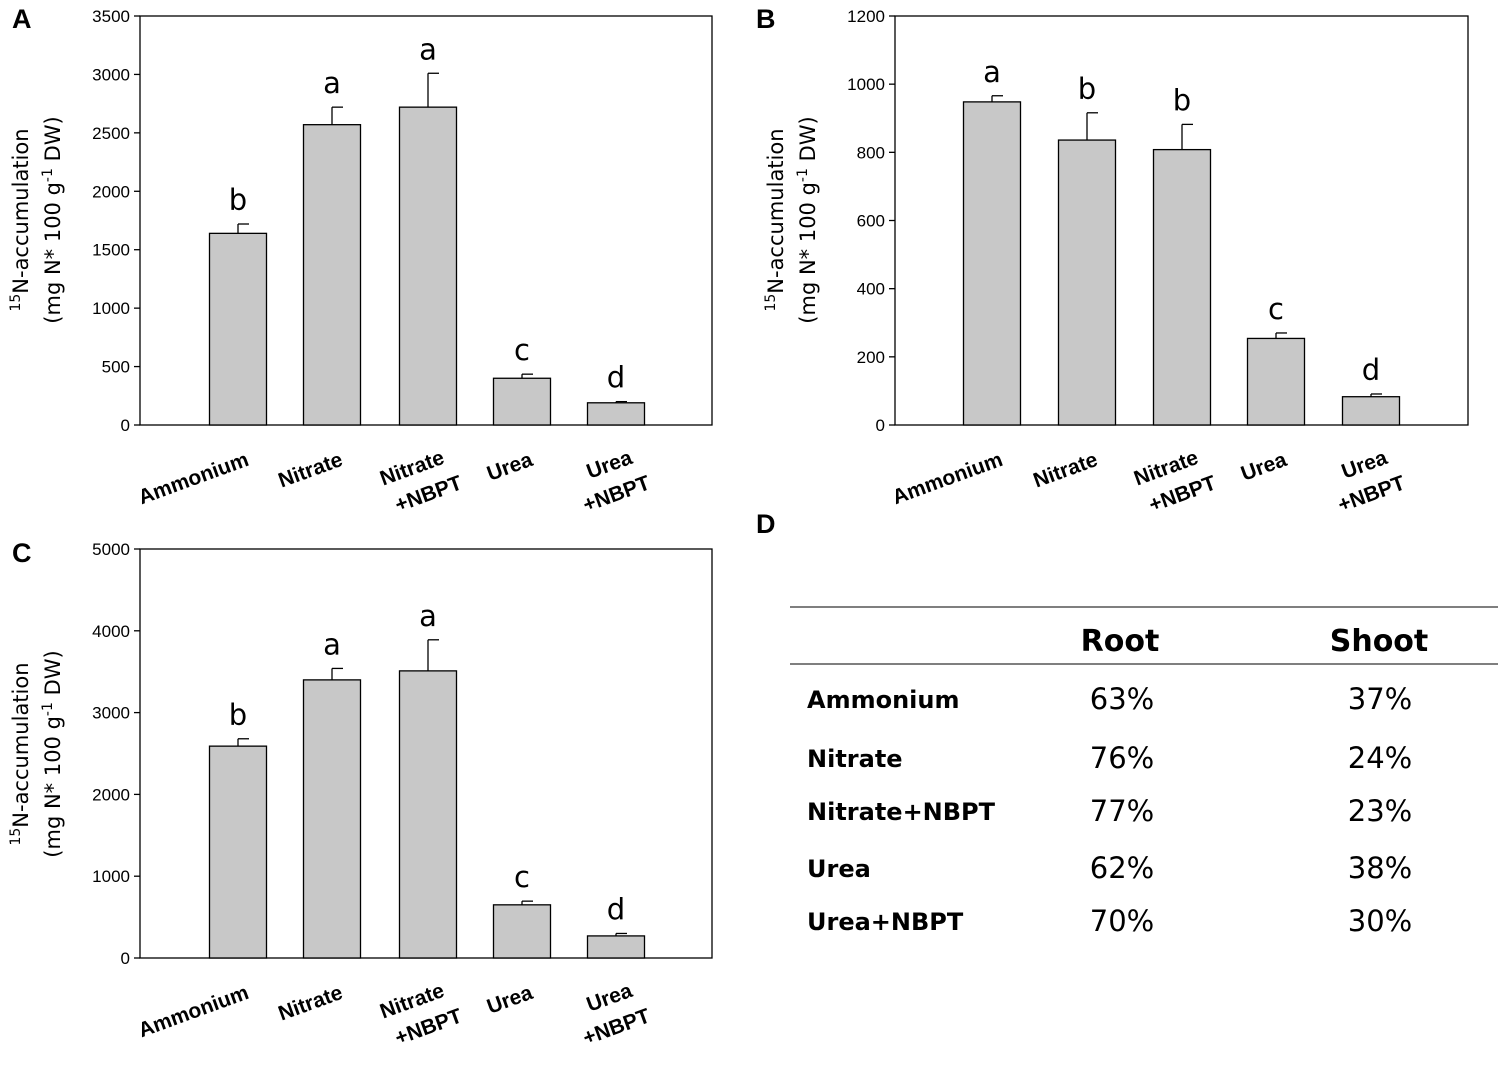 The width and height of the screenshot is (1500, 1068). What do you see at coordinates (1122, 699) in the screenshot?
I see `table-cell-root: 63%` at bounding box center [1122, 699].